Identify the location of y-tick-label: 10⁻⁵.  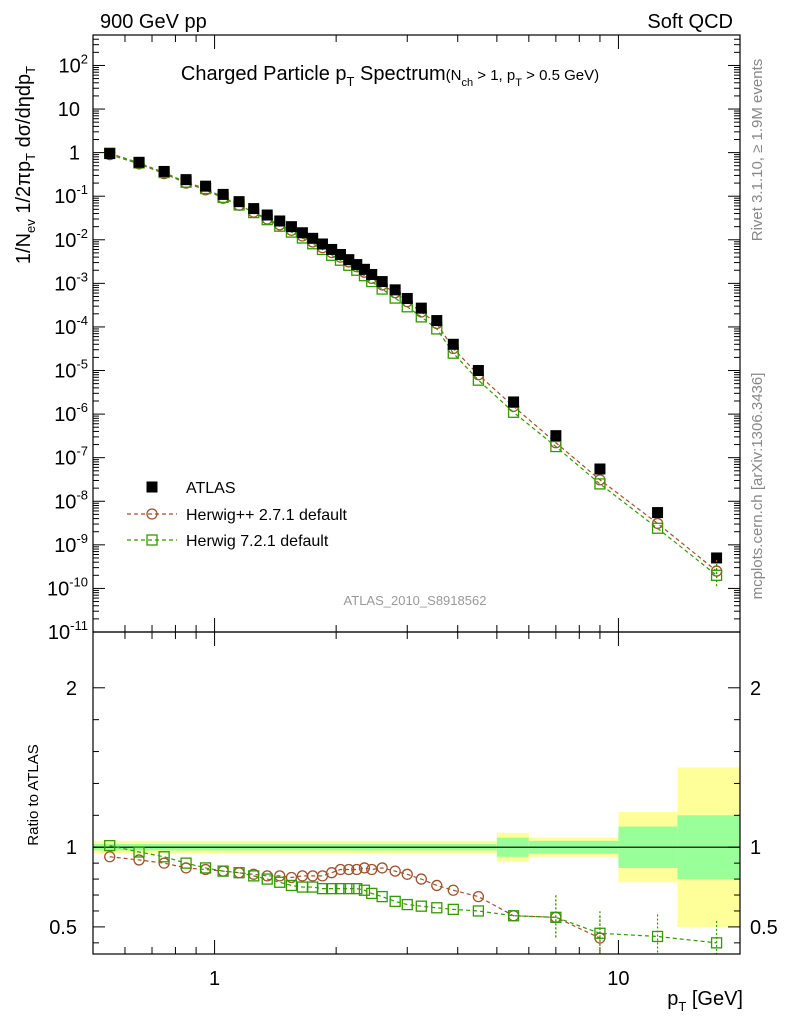
(71, 370).